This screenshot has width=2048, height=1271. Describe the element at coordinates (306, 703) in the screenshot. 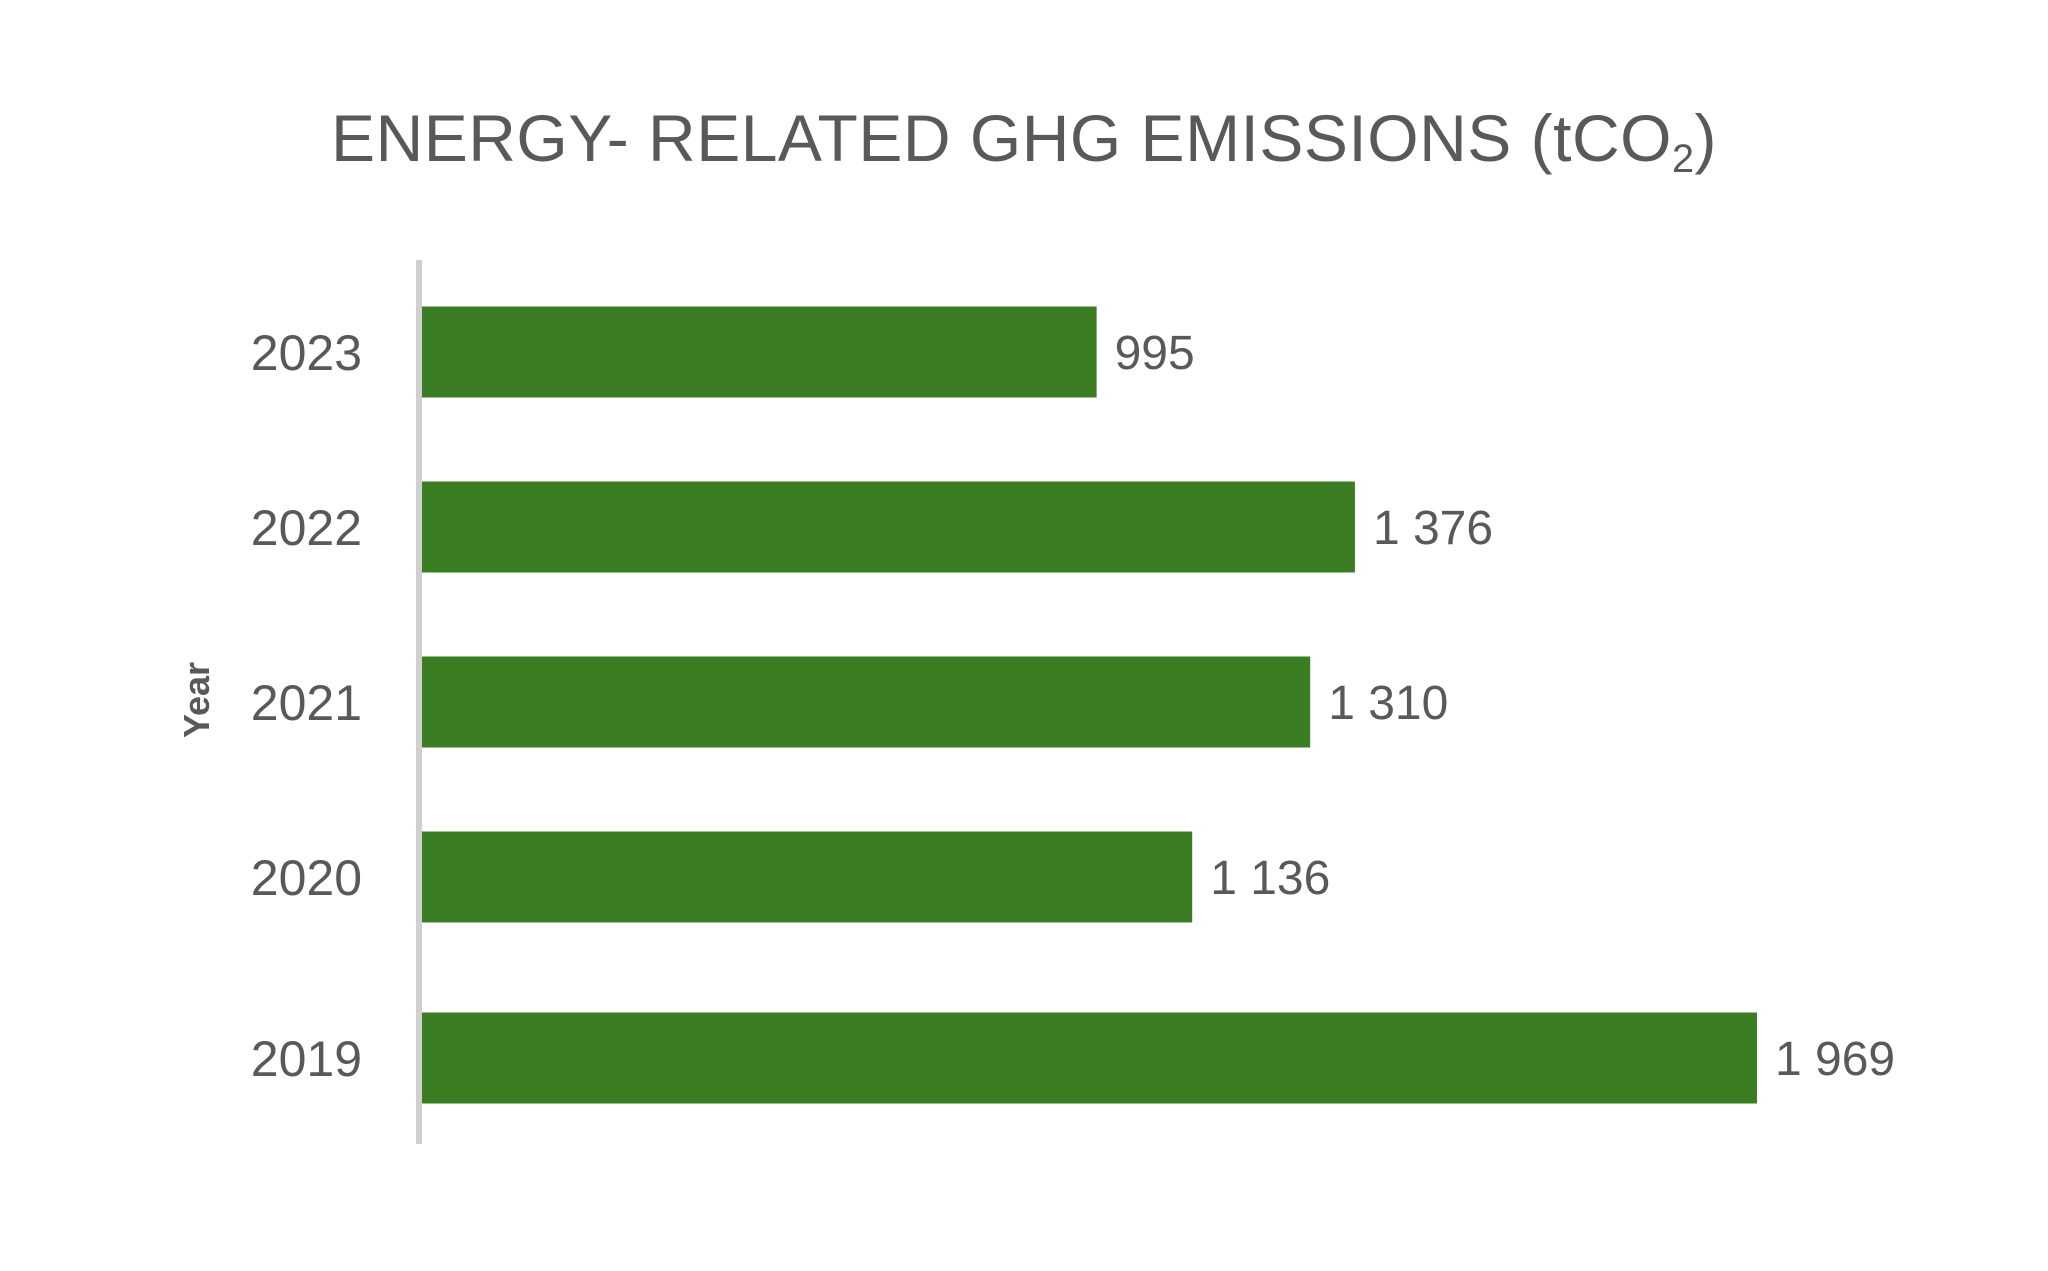

I see `tick-label-2021: 2021` at that location.